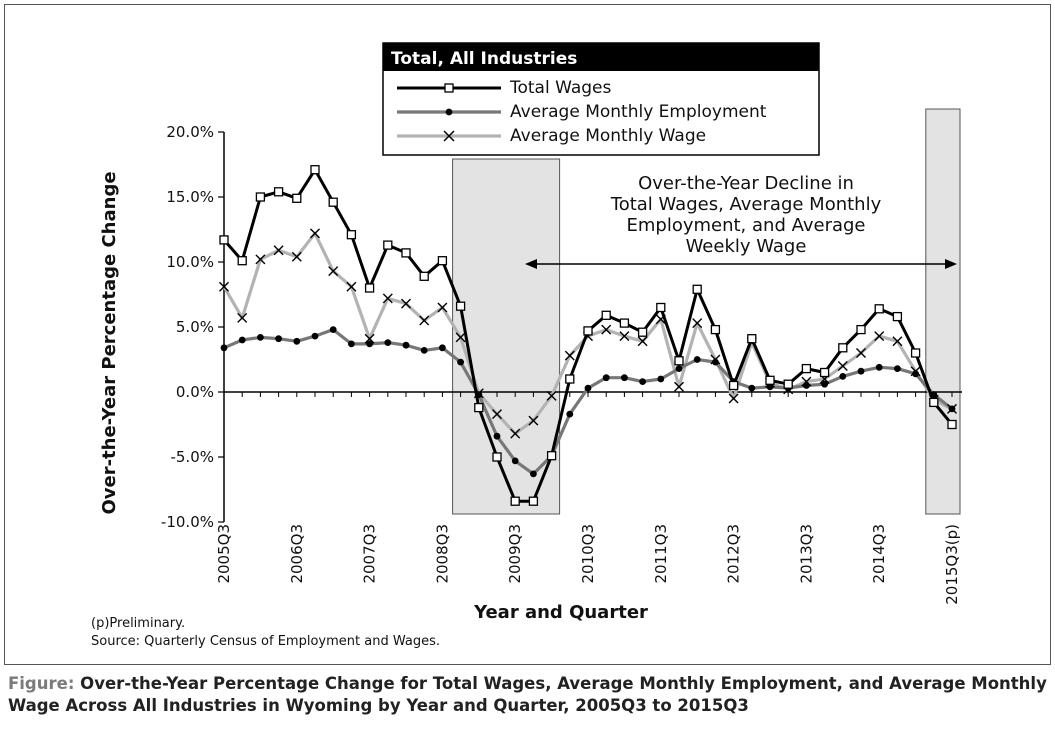 The image size is (1055, 731). Describe the element at coordinates (745, 225) in the screenshot. I see `annotation-line-3: Employment, and Average` at that location.